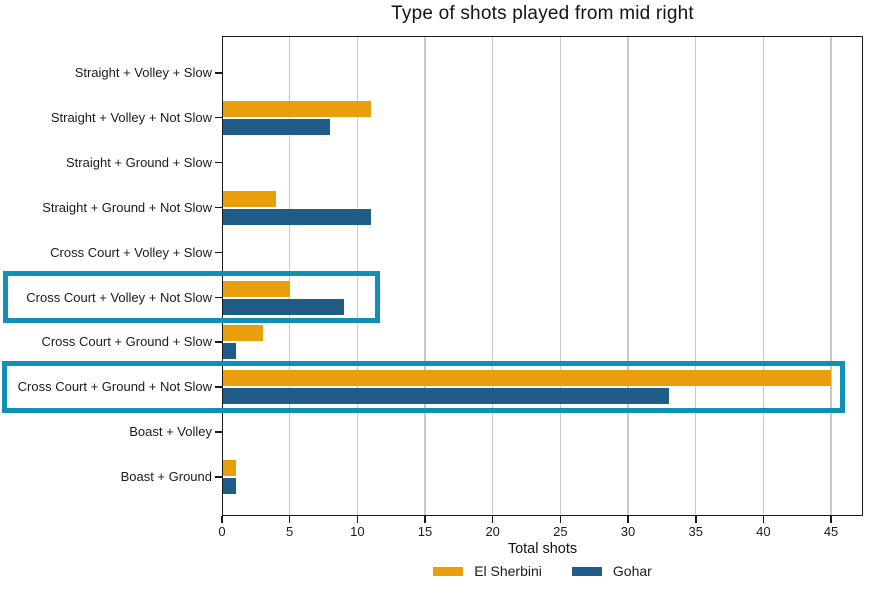  What do you see at coordinates (126, 342) in the screenshot?
I see `y-axis-category-label: Cross Court + Ground + Slow` at bounding box center [126, 342].